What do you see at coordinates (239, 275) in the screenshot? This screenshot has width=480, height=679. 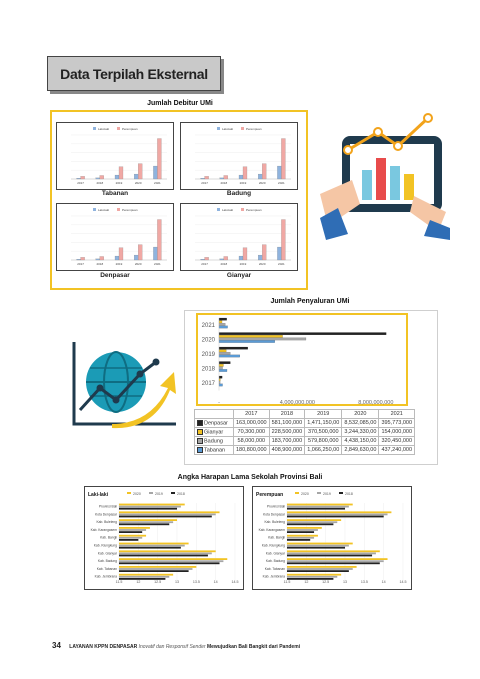 I see `debitur-label-gianyar: Gianyar` at bounding box center [239, 275].